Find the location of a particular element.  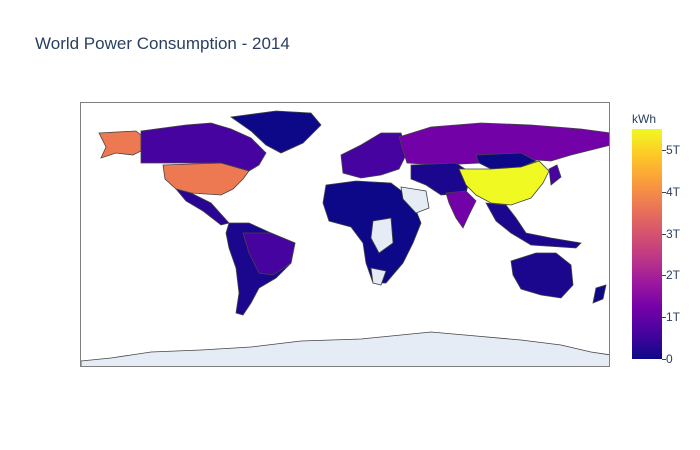

colorbar-tick-label: 5T is located at coordinates (673, 149).